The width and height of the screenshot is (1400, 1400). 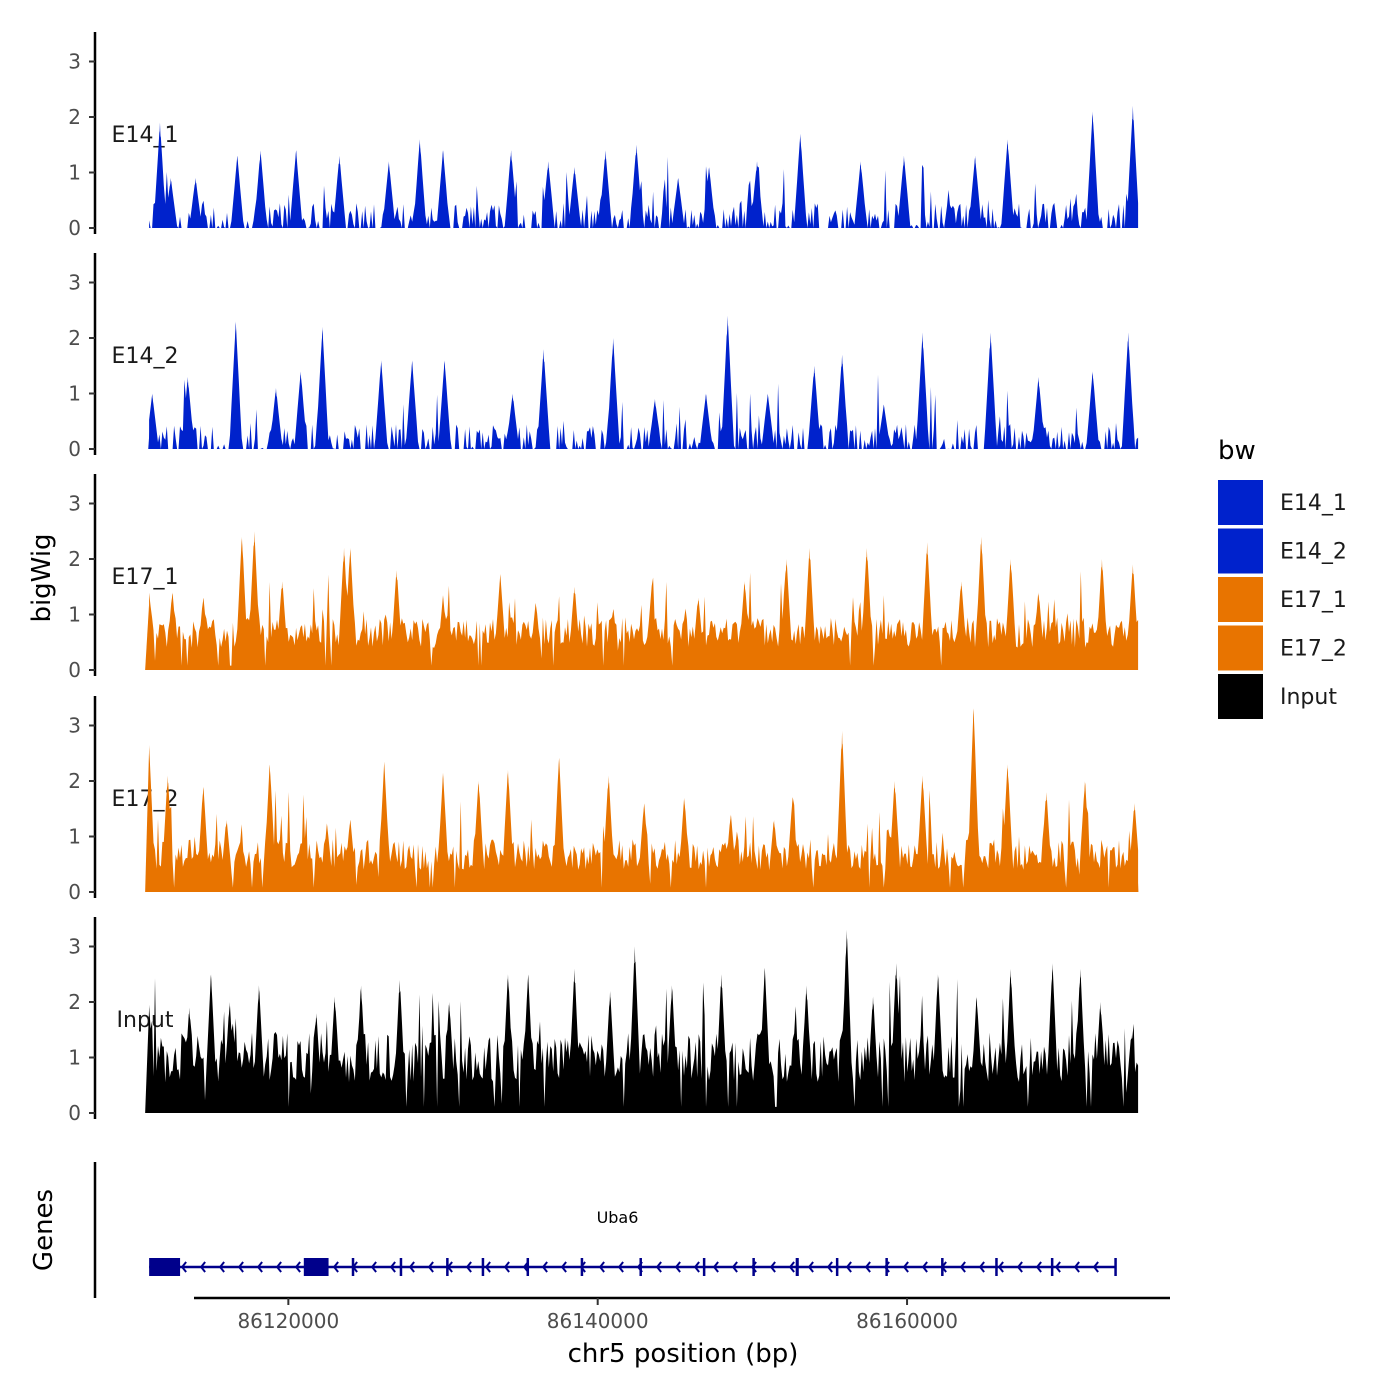 I want to click on gene-Uba6: Uba6, so click(x=633, y=1242).